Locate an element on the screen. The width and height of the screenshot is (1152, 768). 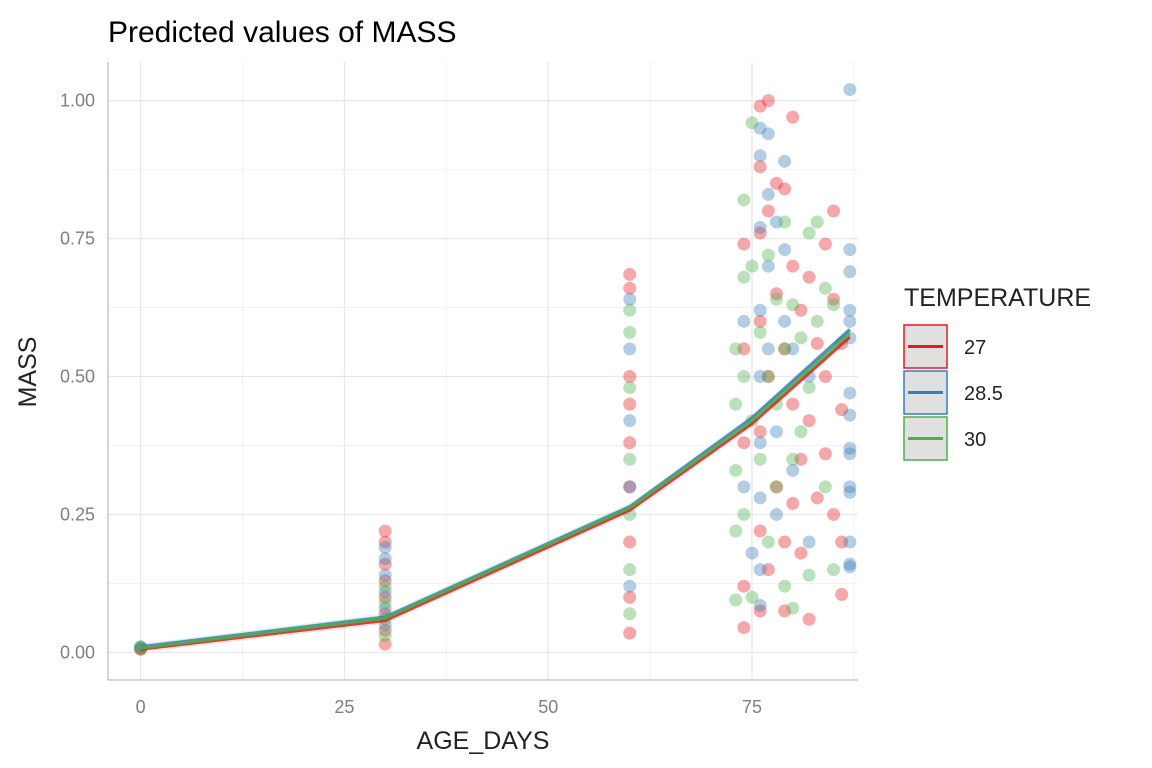
legend: TEMPERATURE 27 28.5 30 is located at coordinates (997, 372).